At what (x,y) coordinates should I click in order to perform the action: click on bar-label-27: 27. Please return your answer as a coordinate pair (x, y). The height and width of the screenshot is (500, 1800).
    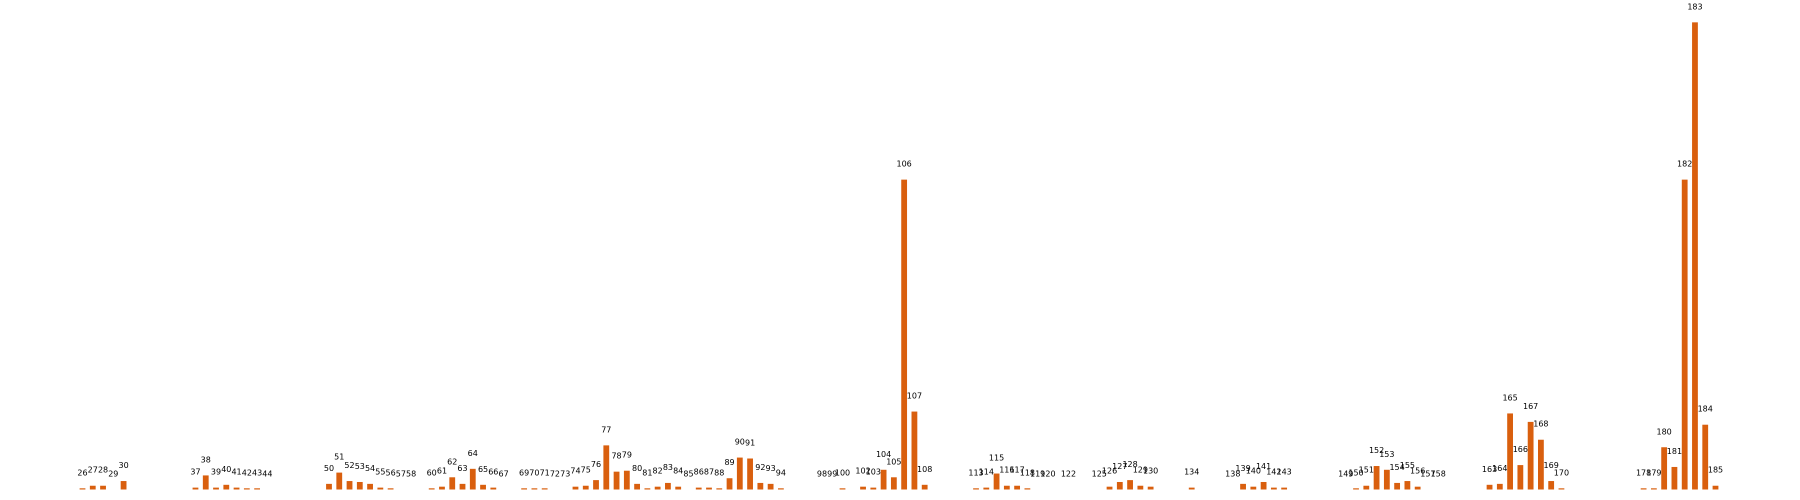
    Looking at the image, I should click on (93, 470).